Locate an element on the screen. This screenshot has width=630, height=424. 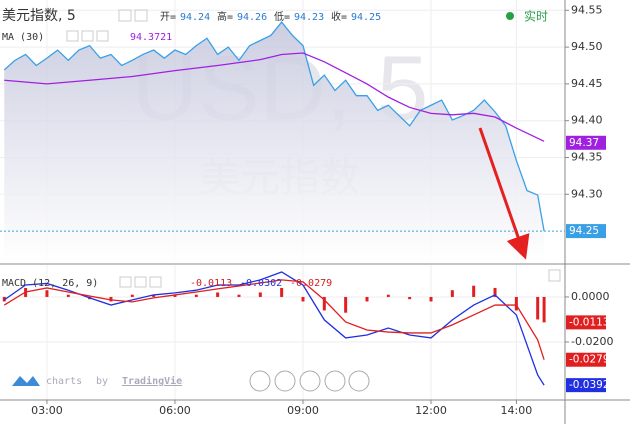
ohlc-label: 高= is located at coordinates (225, 16).